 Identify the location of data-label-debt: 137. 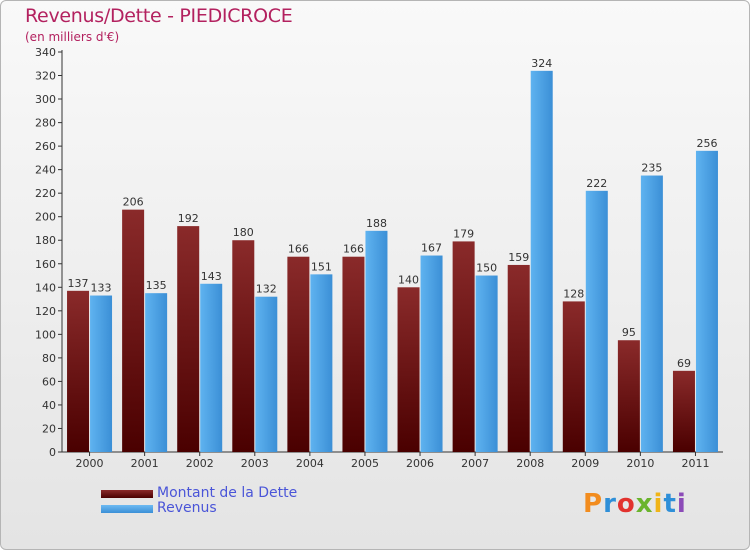
(78, 283).